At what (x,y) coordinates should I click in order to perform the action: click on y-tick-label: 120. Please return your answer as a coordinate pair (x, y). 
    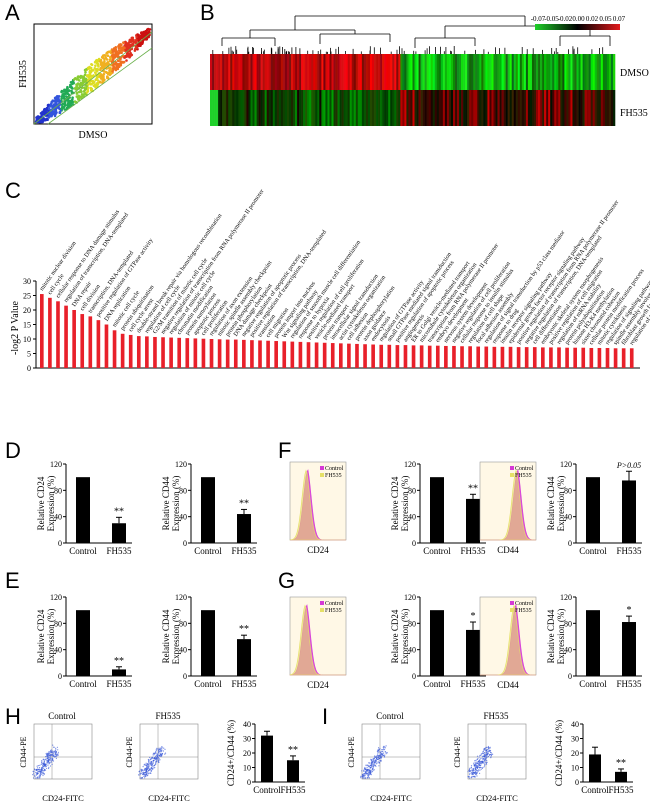
    Looking at the image, I should click on (566, 597).